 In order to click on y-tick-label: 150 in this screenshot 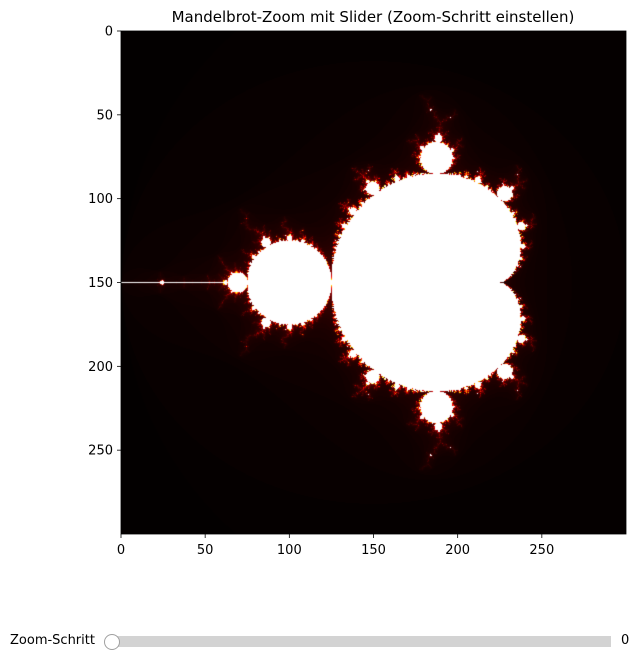, I will do `click(100, 283)`.